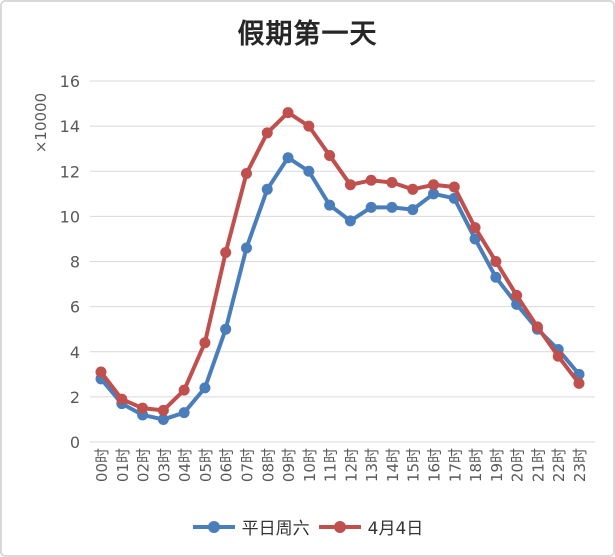 This screenshot has width=615, height=557. What do you see at coordinates (75, 352) in the screenshot?
I see `y-tick-label: 4` at bounding box center [75, 352].